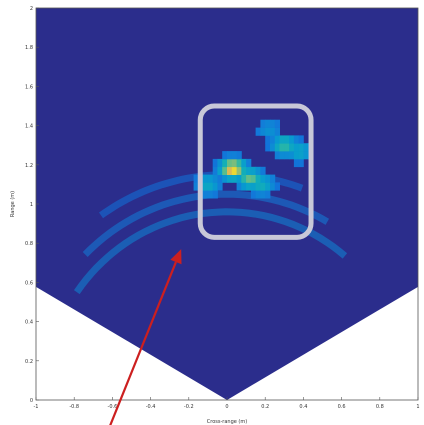 This screenshot has width=424, height=425. I want to click on arrow-shaft, so click(143, 343).